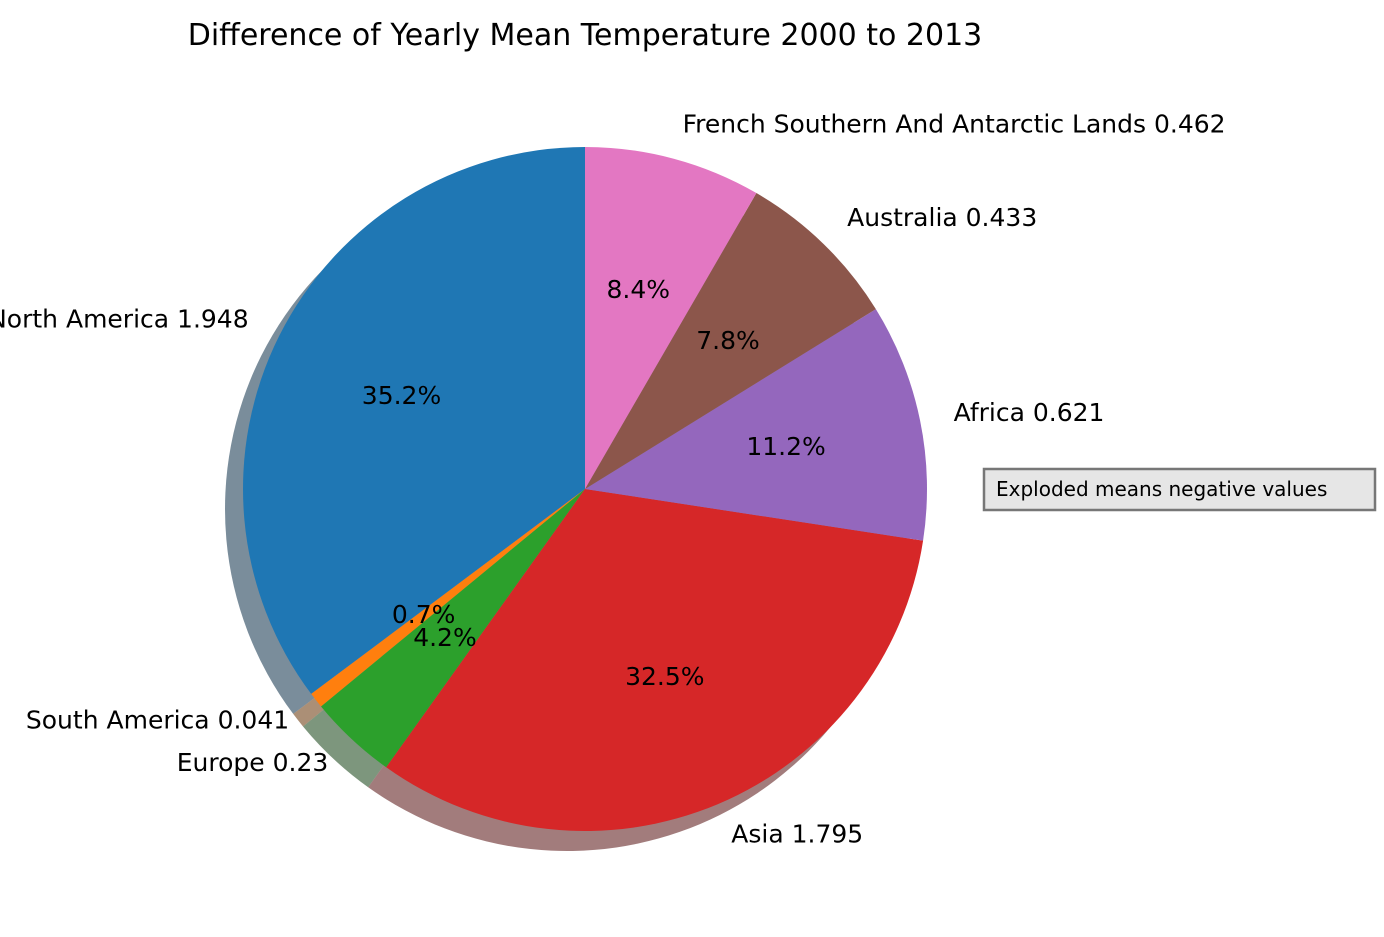  What do you see at coordinates (942, 217) in the screenshot?
I see `label-australia: Australia 0.433` at bounding box center [942, 217].